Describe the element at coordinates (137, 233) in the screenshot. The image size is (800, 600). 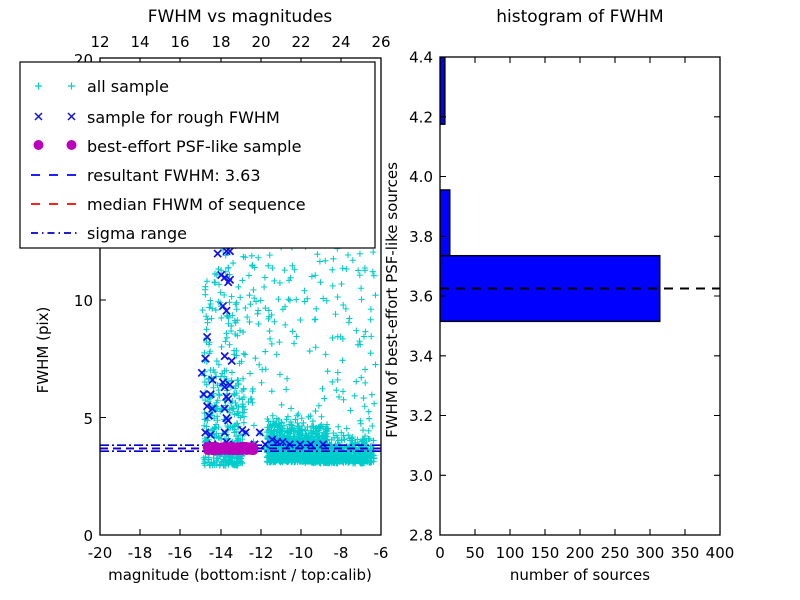
I see `legend-label-sigma-range: sigma range` at that location.